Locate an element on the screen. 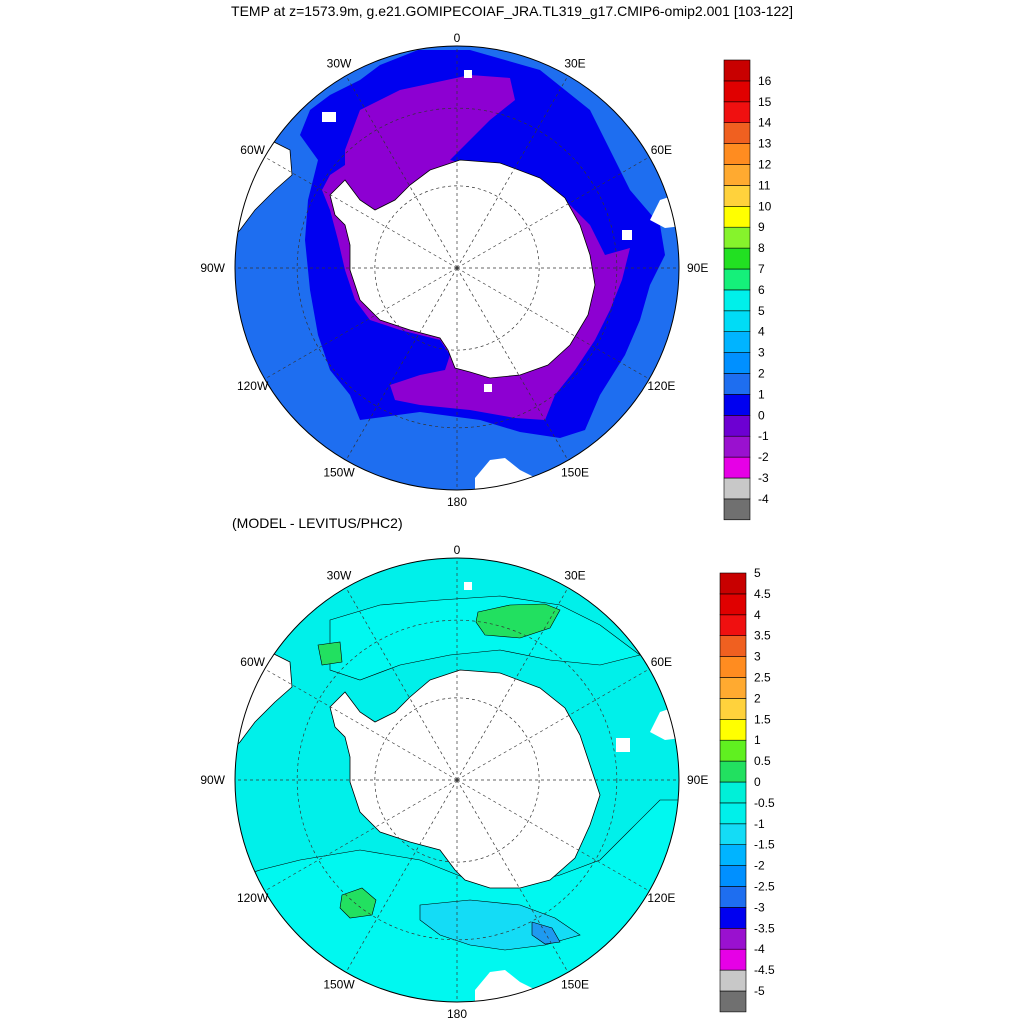 The width and height of the screenshot is (1024, 1024). colorbar-tick-label: 11 is located at coordinates (764, 185).